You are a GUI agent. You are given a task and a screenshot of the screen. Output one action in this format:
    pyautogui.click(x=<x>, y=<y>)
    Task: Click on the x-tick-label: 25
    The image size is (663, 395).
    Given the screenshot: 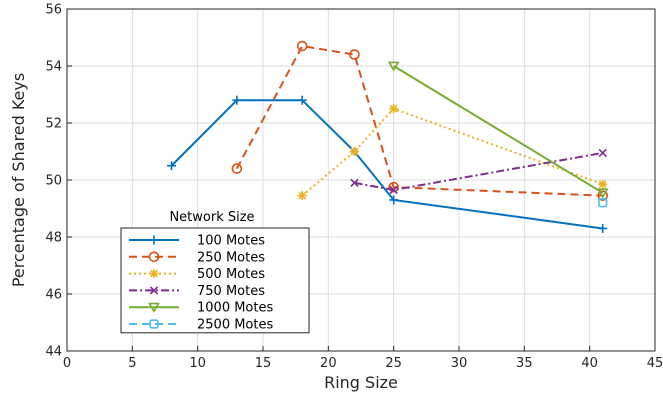 What is the action you would take?
    pyautogui.click(x=393, y=363)
    